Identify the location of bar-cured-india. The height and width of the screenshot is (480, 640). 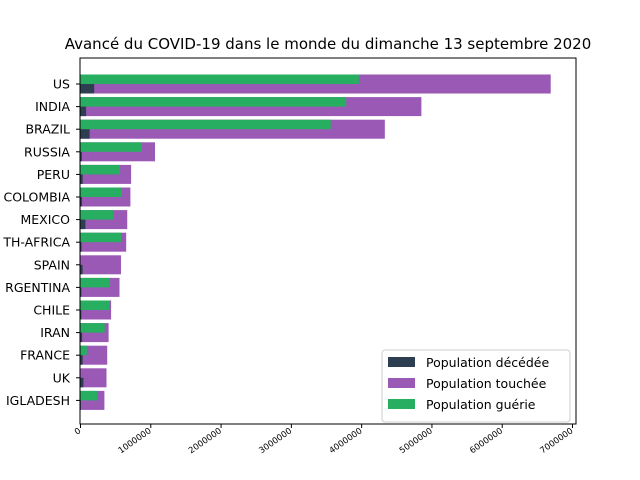
(213, 102).